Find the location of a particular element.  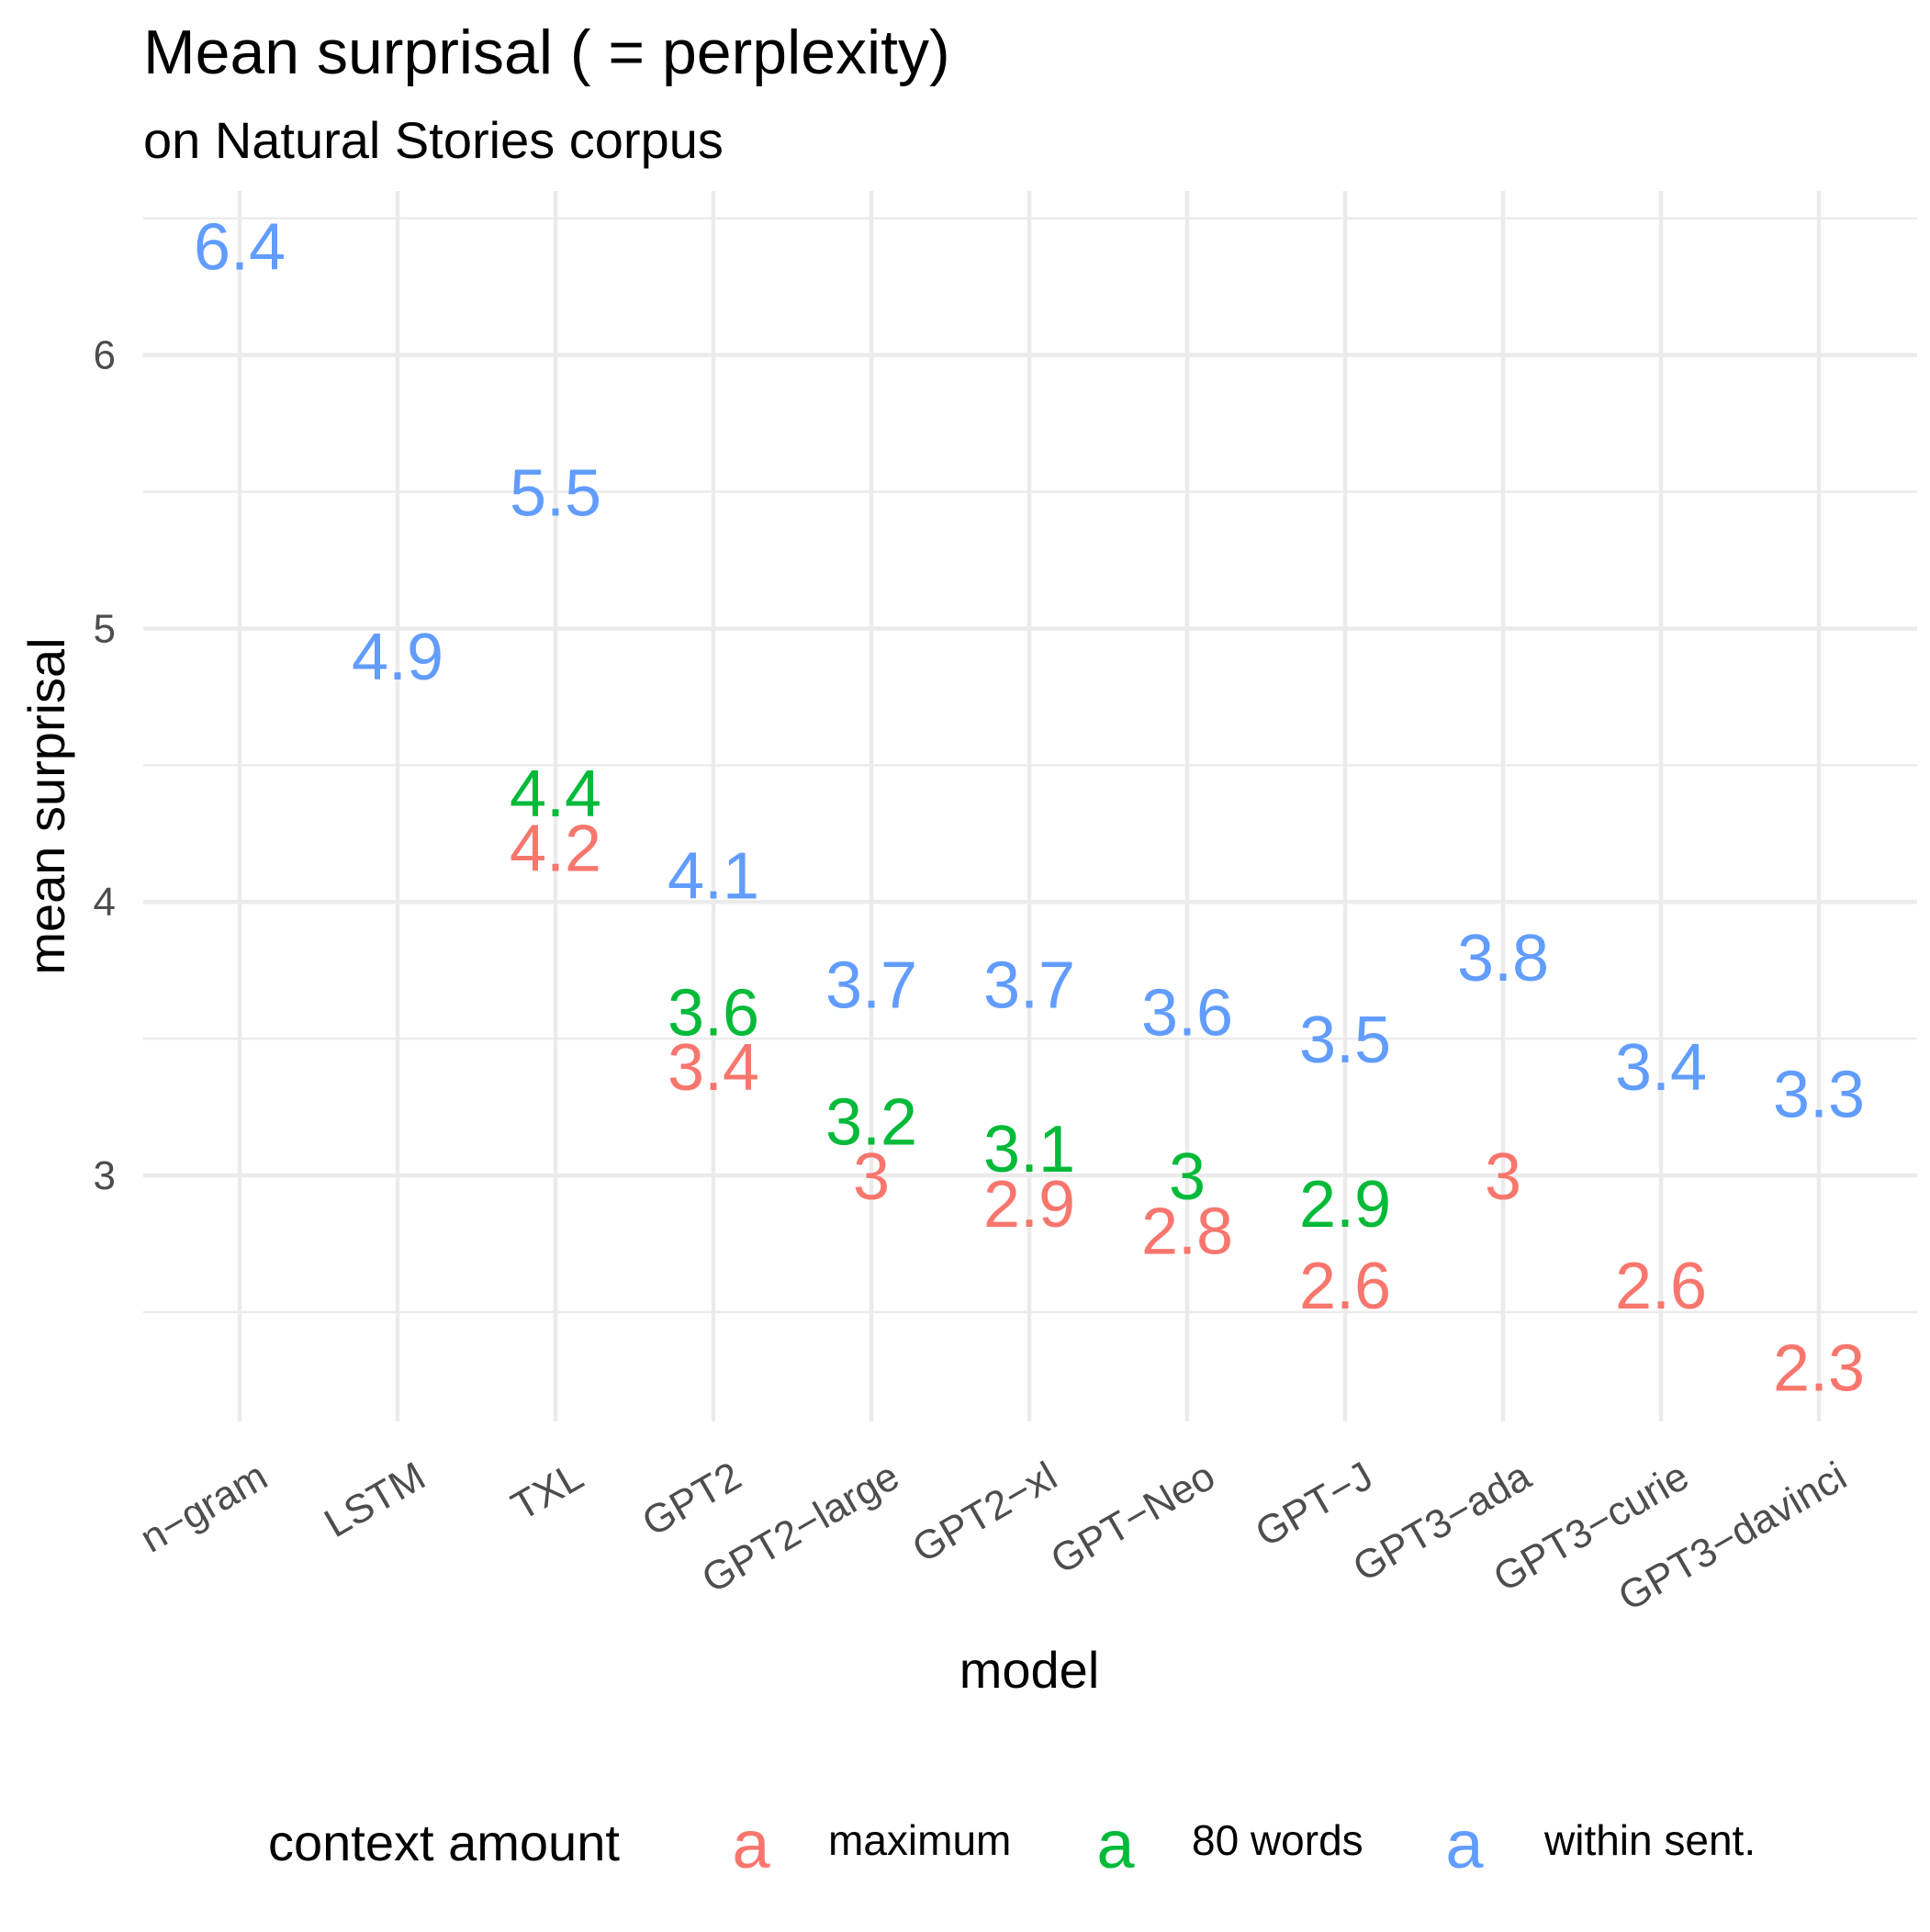

data-label: 6.4 is located at coordinates (240, 248).